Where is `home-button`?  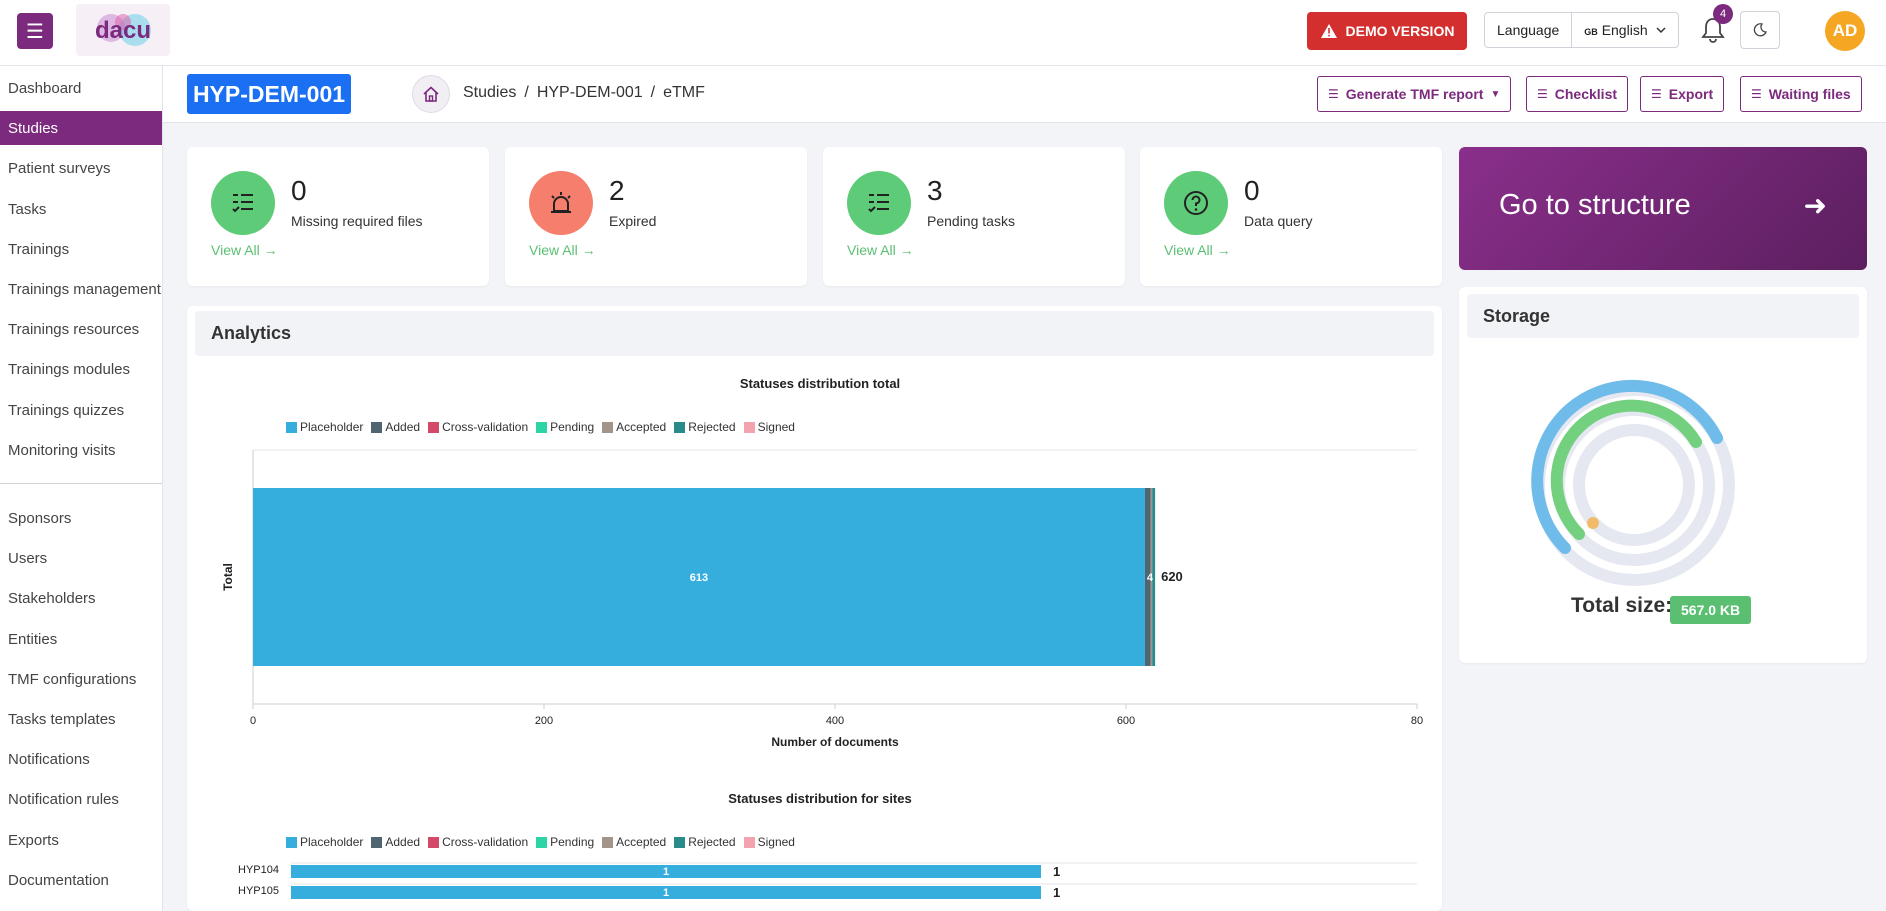
home-button is located at coordinates (431, 94).